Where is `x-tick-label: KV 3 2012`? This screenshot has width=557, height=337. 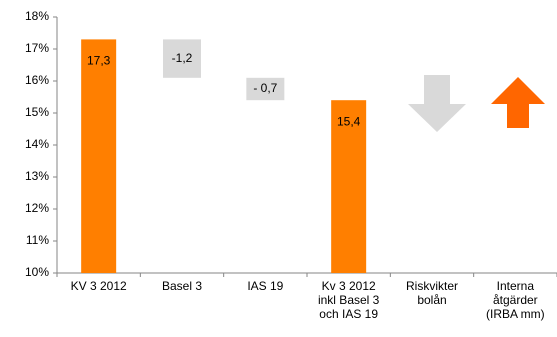 x-tick-label: KV 3 2012 is located at coordinates (99, 286).